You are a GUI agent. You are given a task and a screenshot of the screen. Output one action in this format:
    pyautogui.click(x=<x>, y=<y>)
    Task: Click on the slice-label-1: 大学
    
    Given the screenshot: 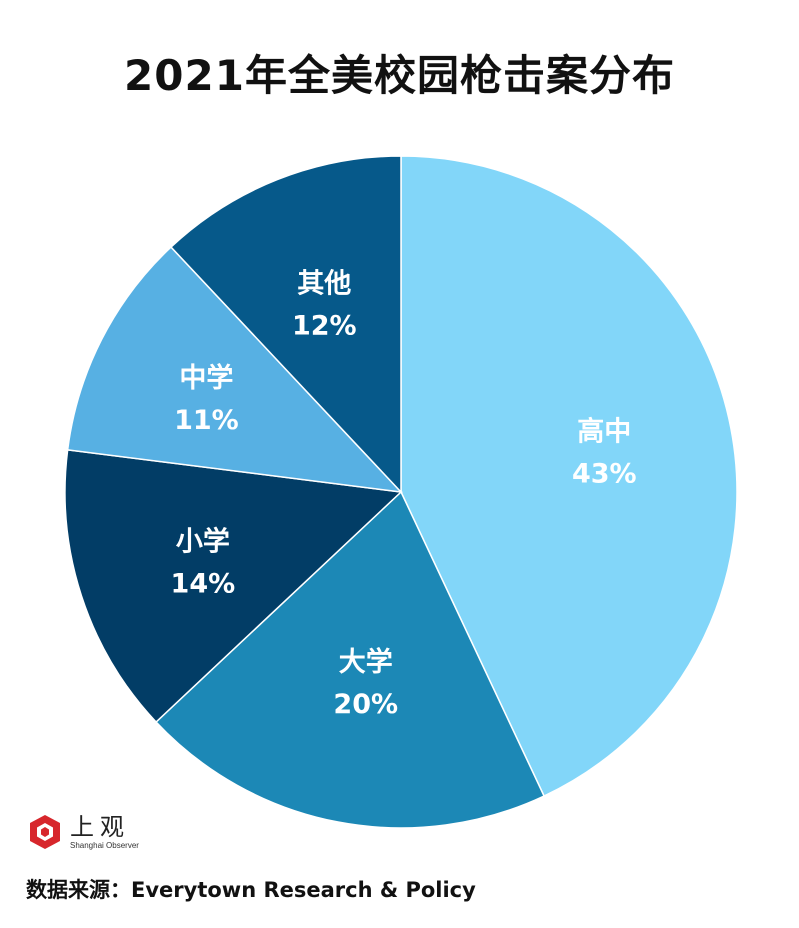 What is the action you would take?
    pyautogui.click(x=366, y=662)
    